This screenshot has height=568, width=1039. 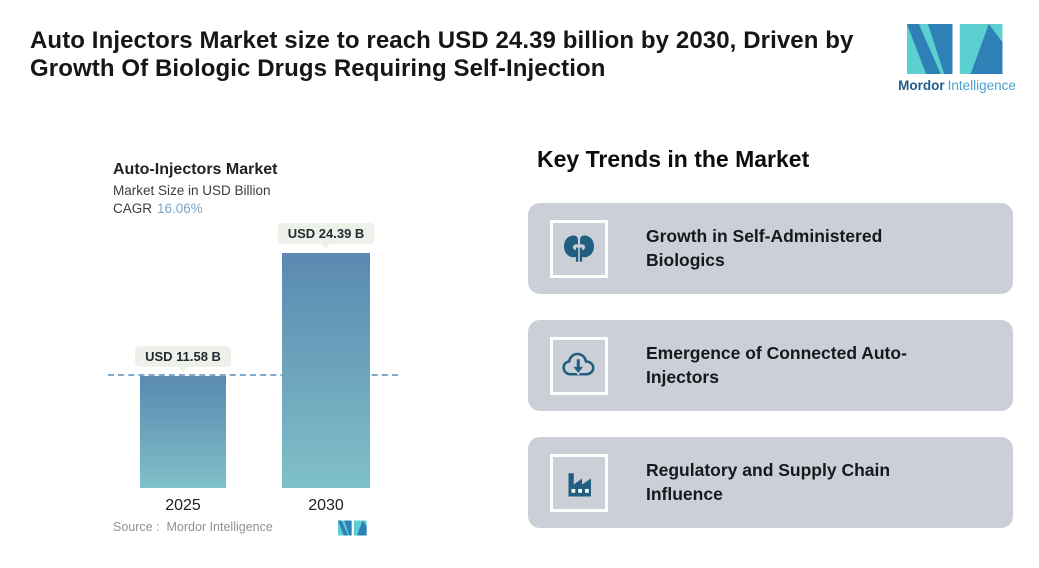 I want to click on bar-value-bubble: USD 24.39 B, so click(x=326, y=236).